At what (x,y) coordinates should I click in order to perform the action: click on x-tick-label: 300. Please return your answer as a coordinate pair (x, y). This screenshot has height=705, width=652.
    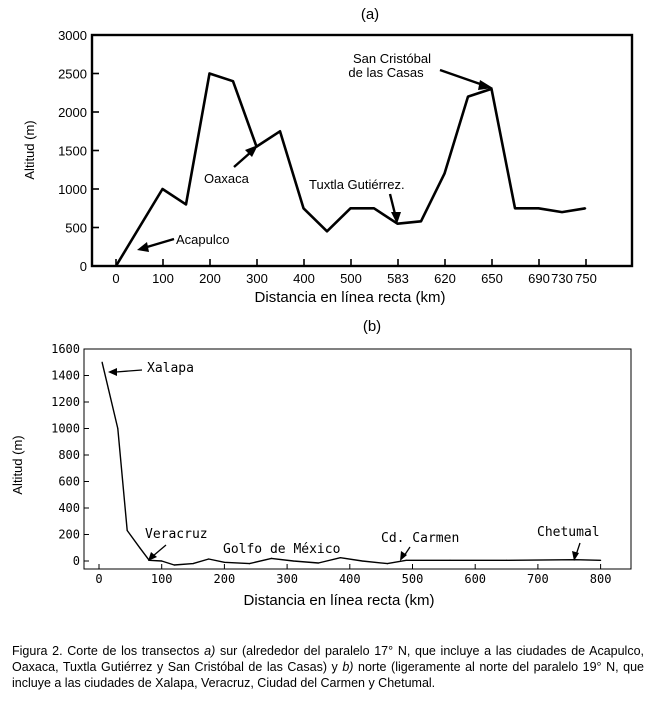
    Looking at the image, I should click on (257, 278).